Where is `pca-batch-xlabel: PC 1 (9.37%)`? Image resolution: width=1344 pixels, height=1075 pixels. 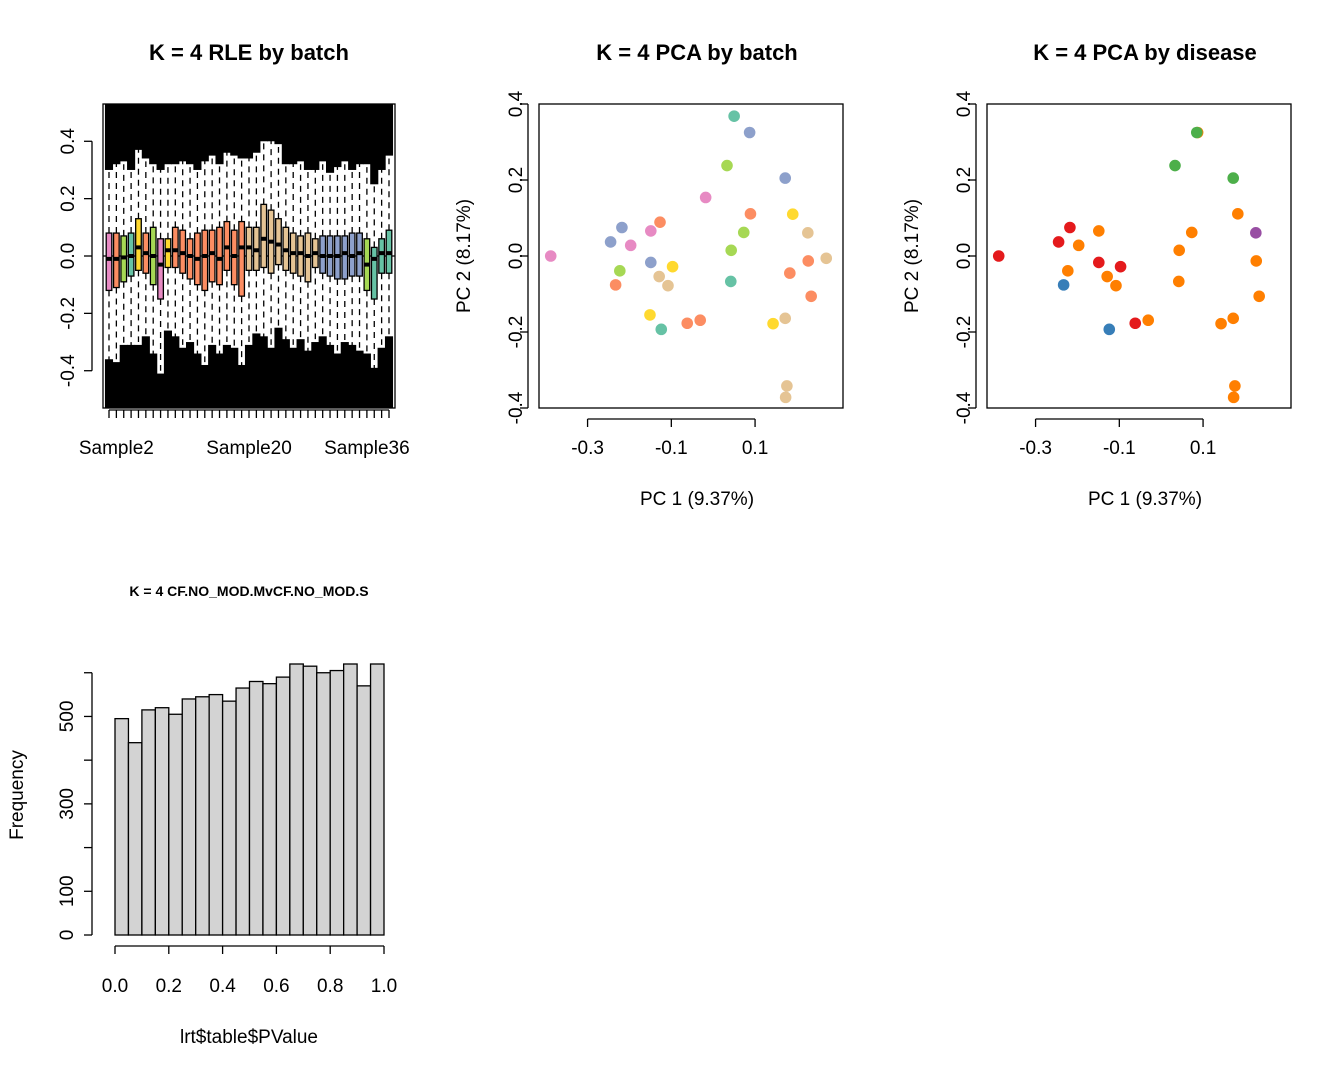
pca-batch-xlabel: PC 1 (9.37%) is located at coordinates (697, 499).